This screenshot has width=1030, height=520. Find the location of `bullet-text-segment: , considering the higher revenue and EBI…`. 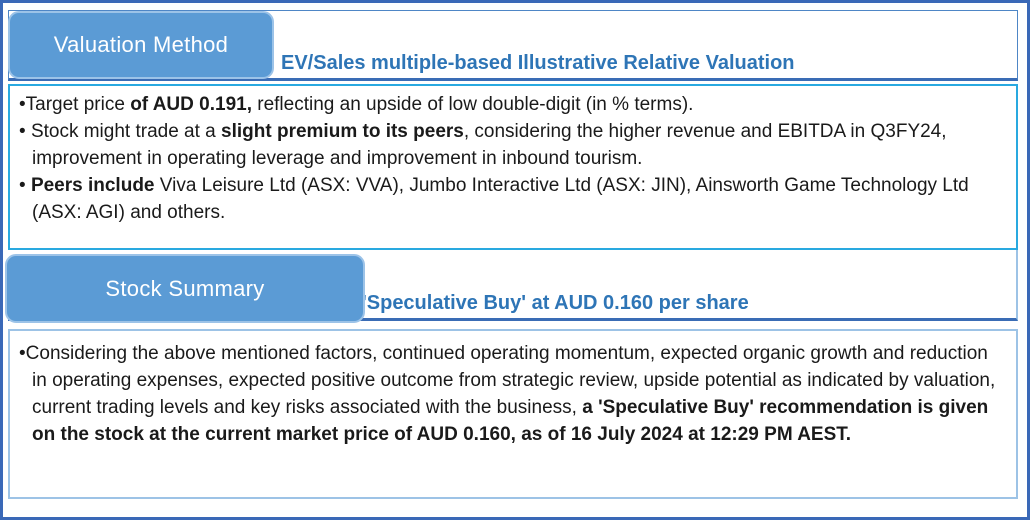

bullet-text-segment: , considering the higher revenue and EBI… is located at coordinates (489, 145).